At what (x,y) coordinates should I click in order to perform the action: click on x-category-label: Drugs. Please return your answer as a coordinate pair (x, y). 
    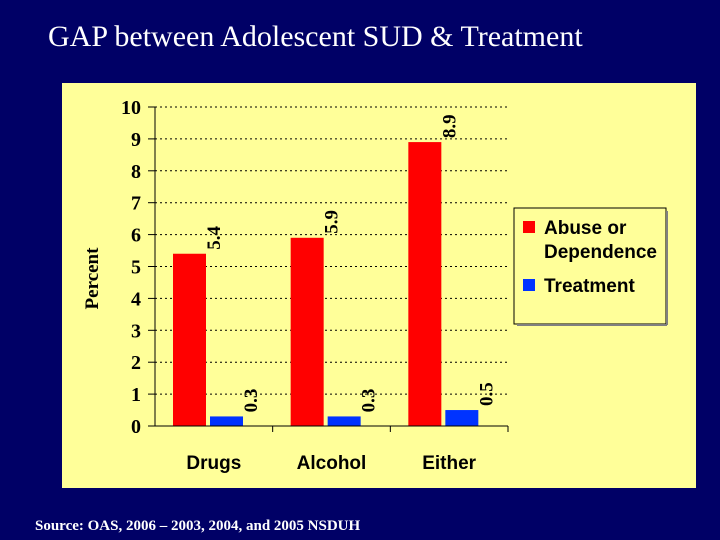
    Looking at the image, I should click on (213, 463).